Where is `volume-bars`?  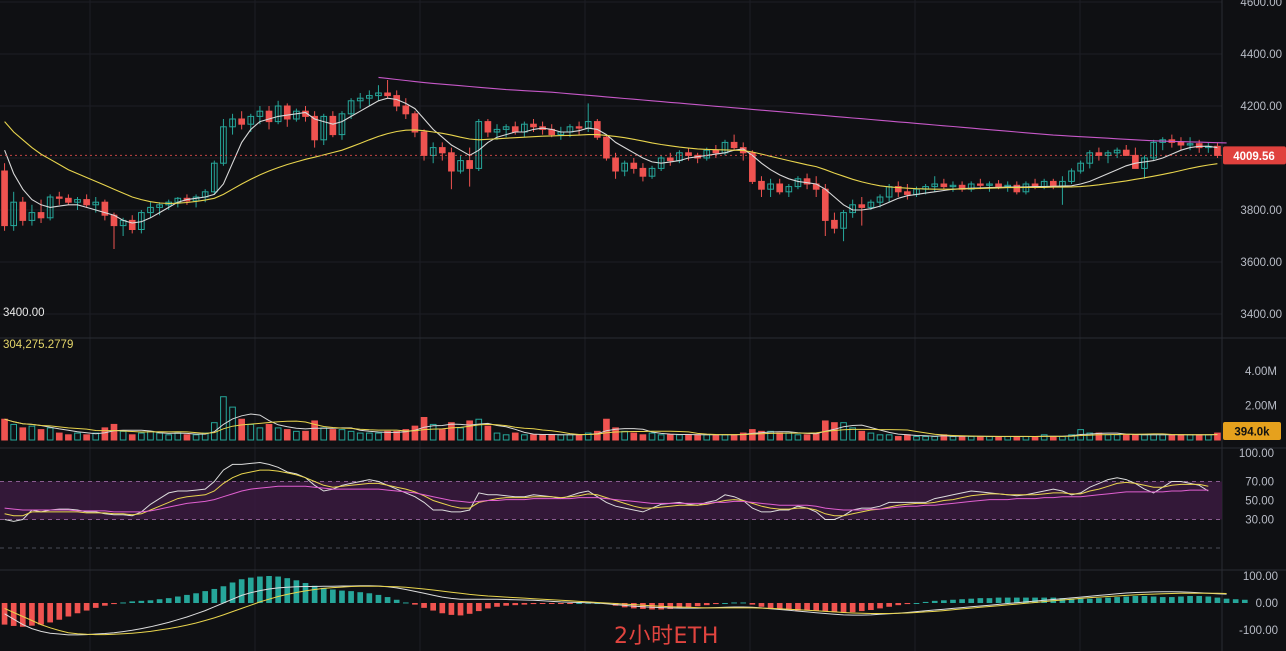
volume-bars is located at coordinates (611, 418).